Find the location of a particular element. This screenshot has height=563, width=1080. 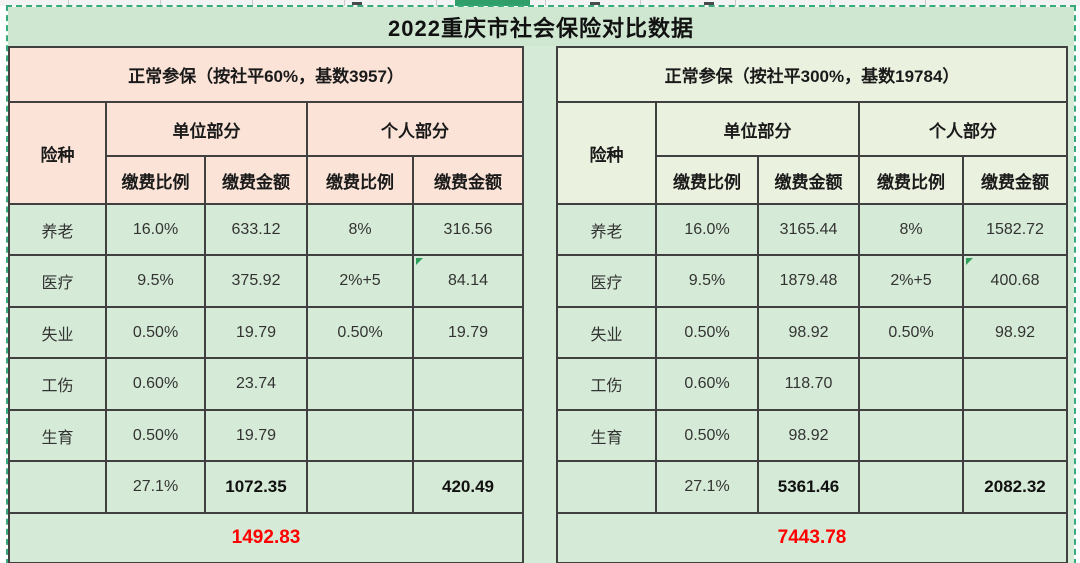

cell-employer-amount: 118.70 is located at coordinates (808, 384).